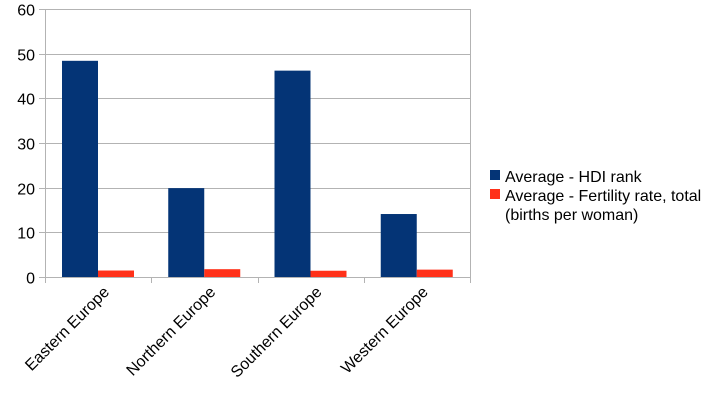 This screenshot has width=712, height=400. Describe the element at coordinates (574, 177) in the screenshot. I see `legend-label: Average - HDI rank` at that location.